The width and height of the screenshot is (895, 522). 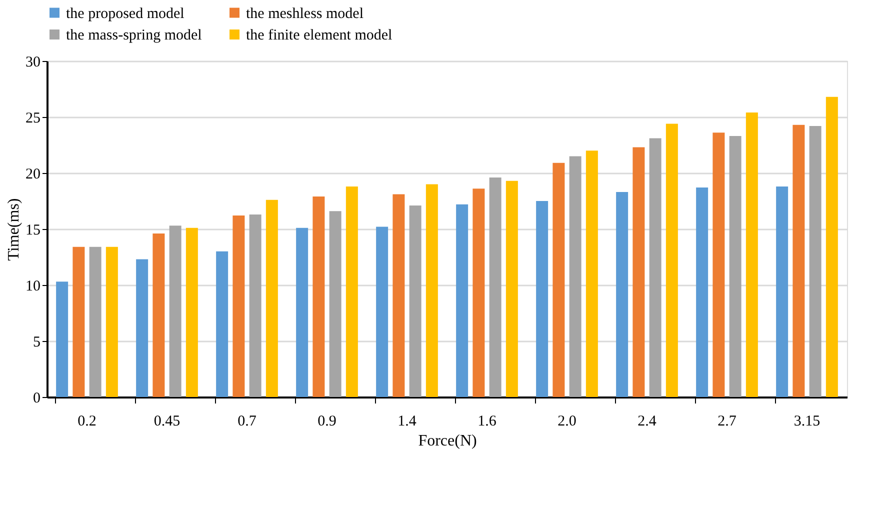 What do you see at coordinates (447, 441) in the screenshot?
I see `x-axis-title: Force(N)` at bounding box center [447, 441].